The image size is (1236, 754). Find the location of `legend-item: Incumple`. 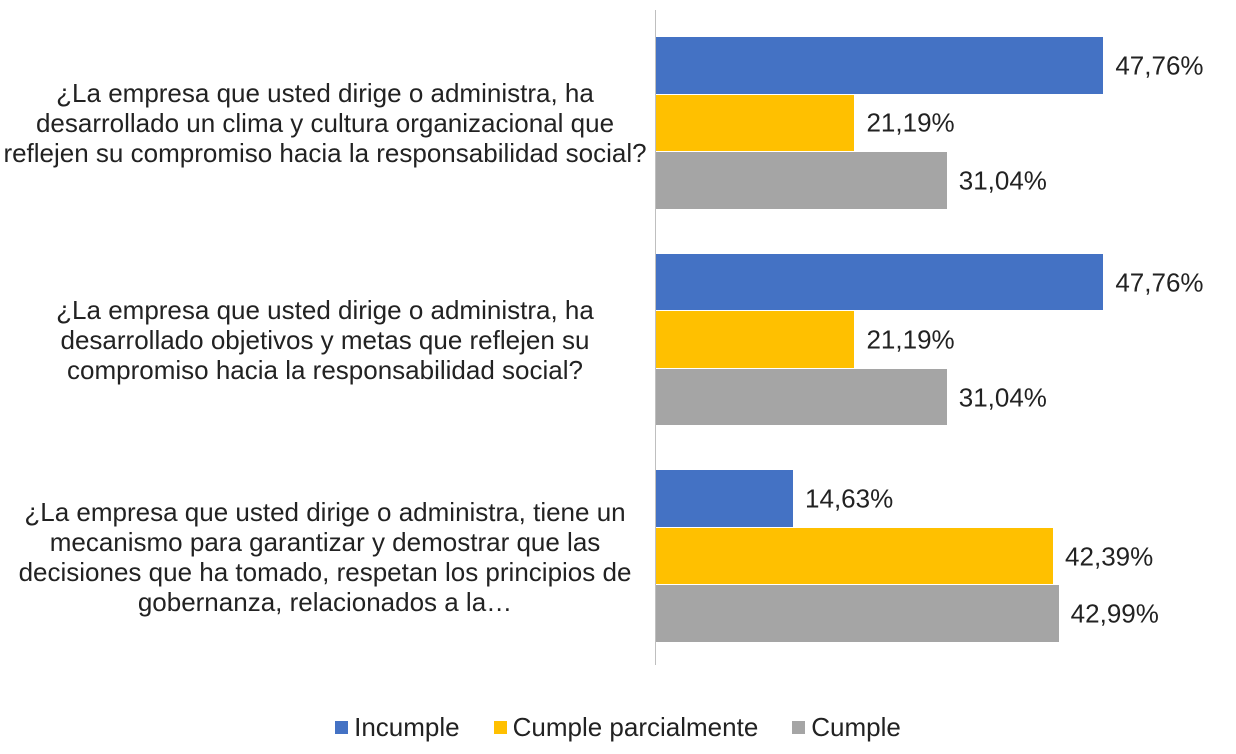

legend-item: Incumple is located at coordinates (397, 727).